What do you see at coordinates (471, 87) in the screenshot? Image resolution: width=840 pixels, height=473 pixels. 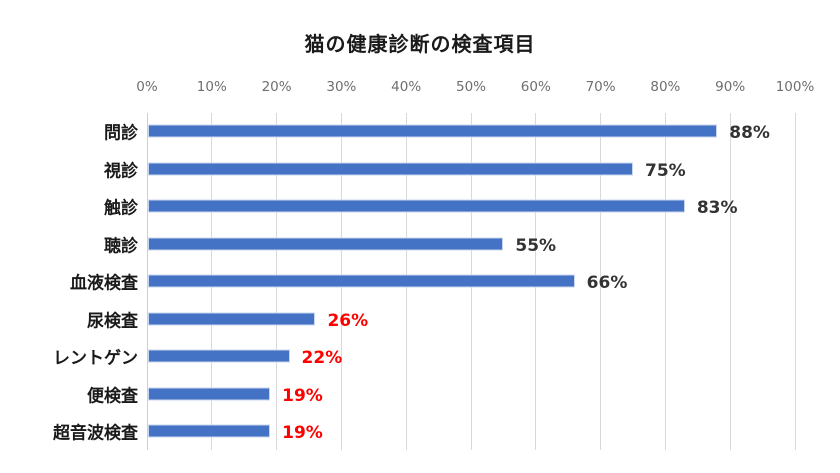 I see `x-tick-label: 50%` at bounding box center [471, 87].